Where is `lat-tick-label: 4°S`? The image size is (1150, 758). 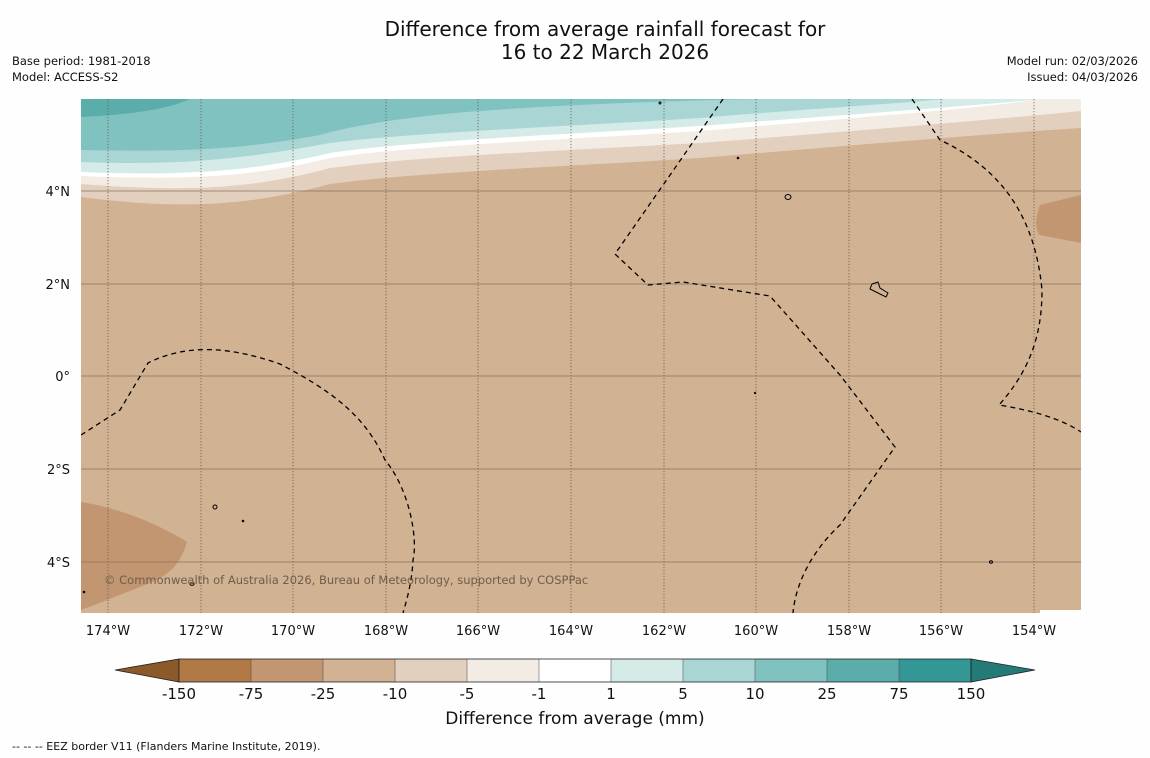 lat-tick-label: 4°S is located at coordinates (58, 563).